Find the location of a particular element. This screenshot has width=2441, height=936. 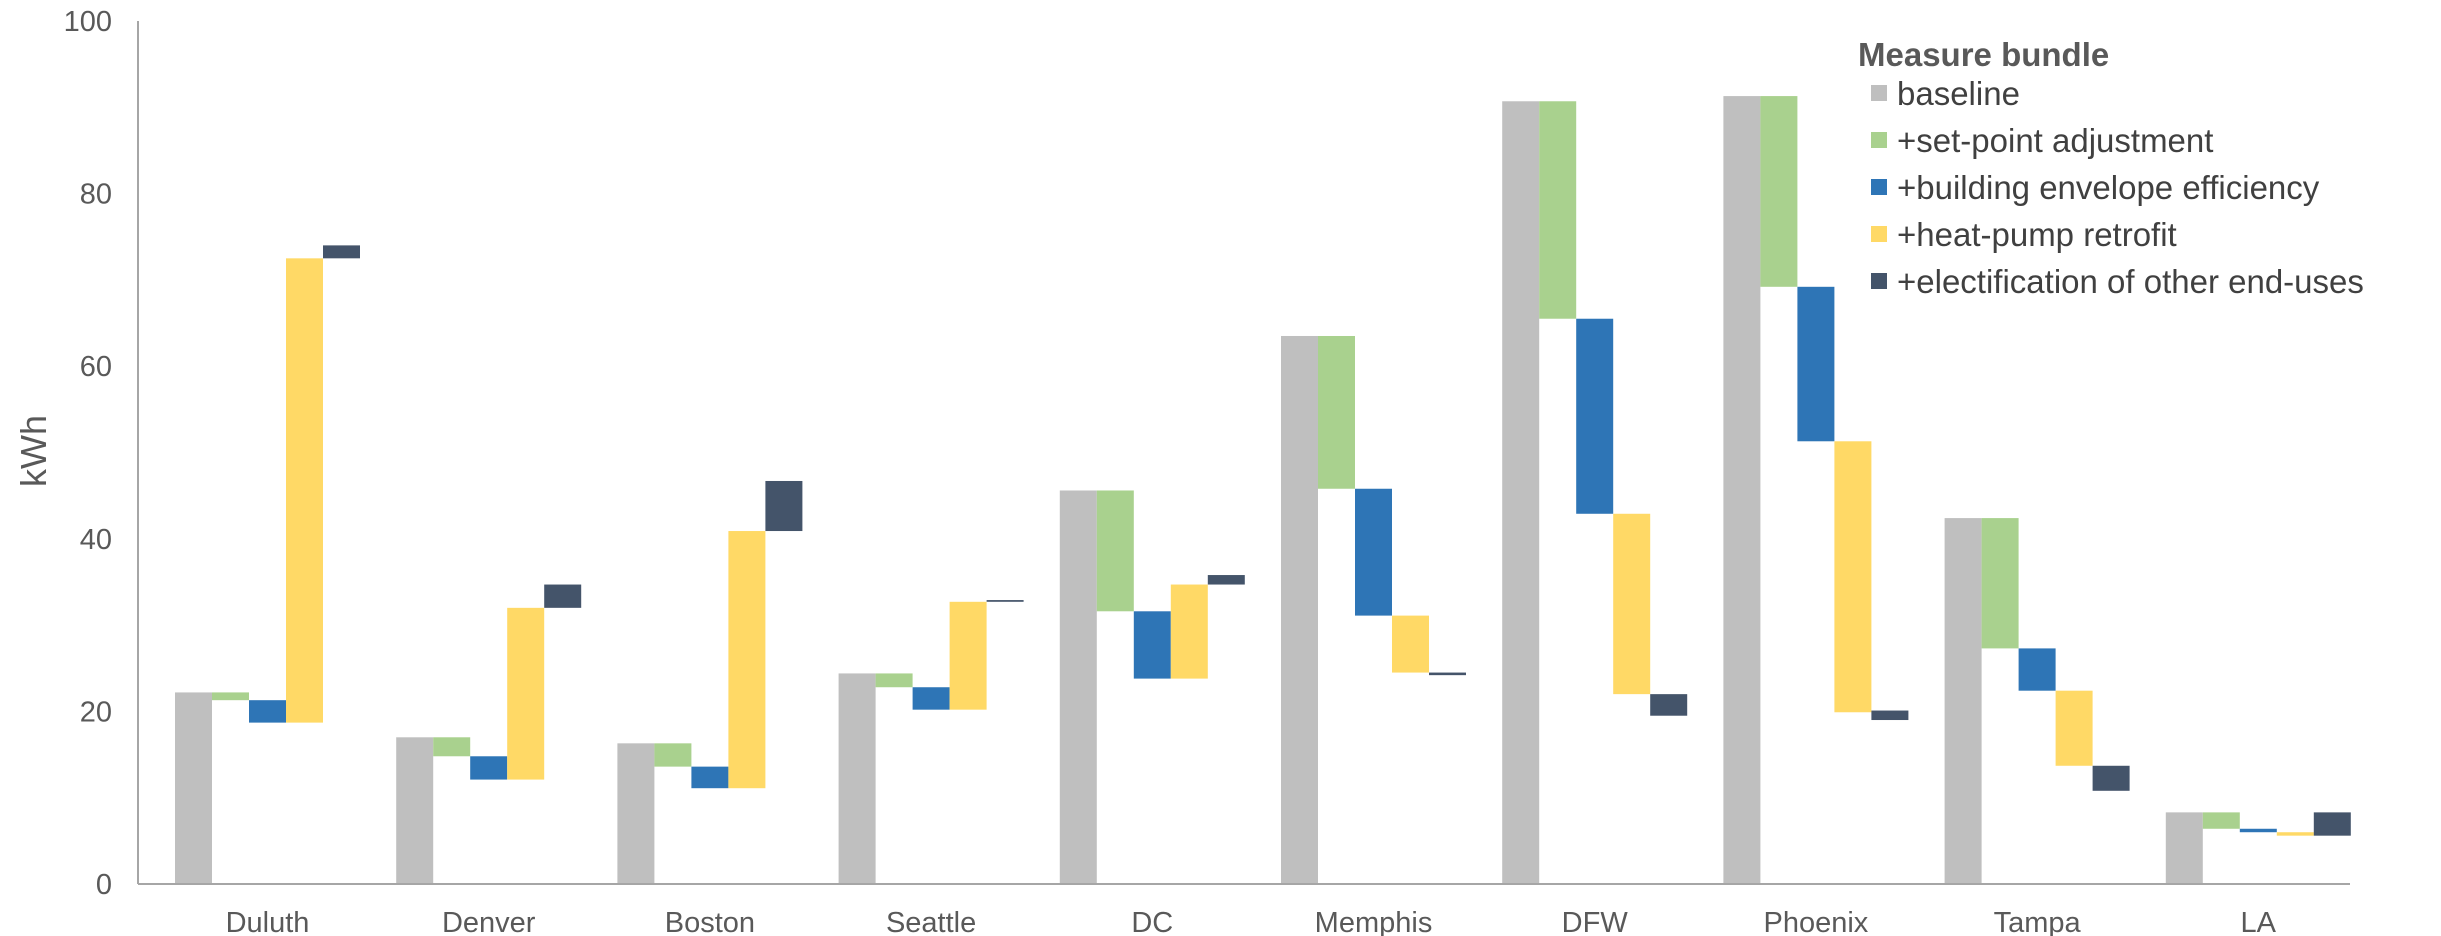

x-tick-label: Memphis is located at coordinates (1374, 921).